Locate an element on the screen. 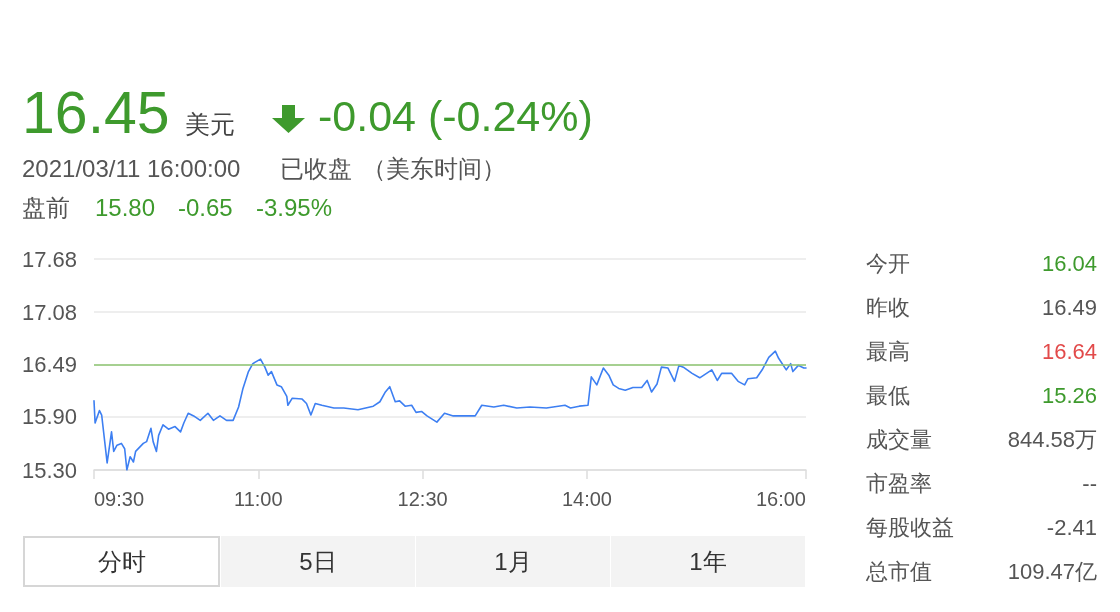 The height and width of the screenshot is (612, 1120). text: 最高 is located at coordinates (888, 351).